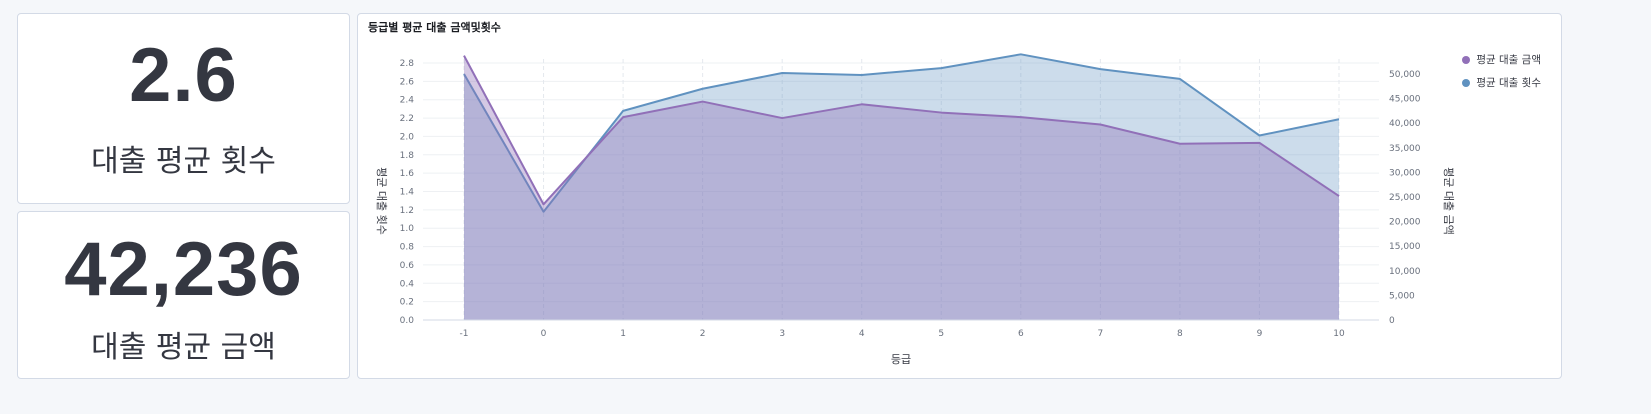  I want to click on y-right-tick-label: 15,000, so click(1405, 247).